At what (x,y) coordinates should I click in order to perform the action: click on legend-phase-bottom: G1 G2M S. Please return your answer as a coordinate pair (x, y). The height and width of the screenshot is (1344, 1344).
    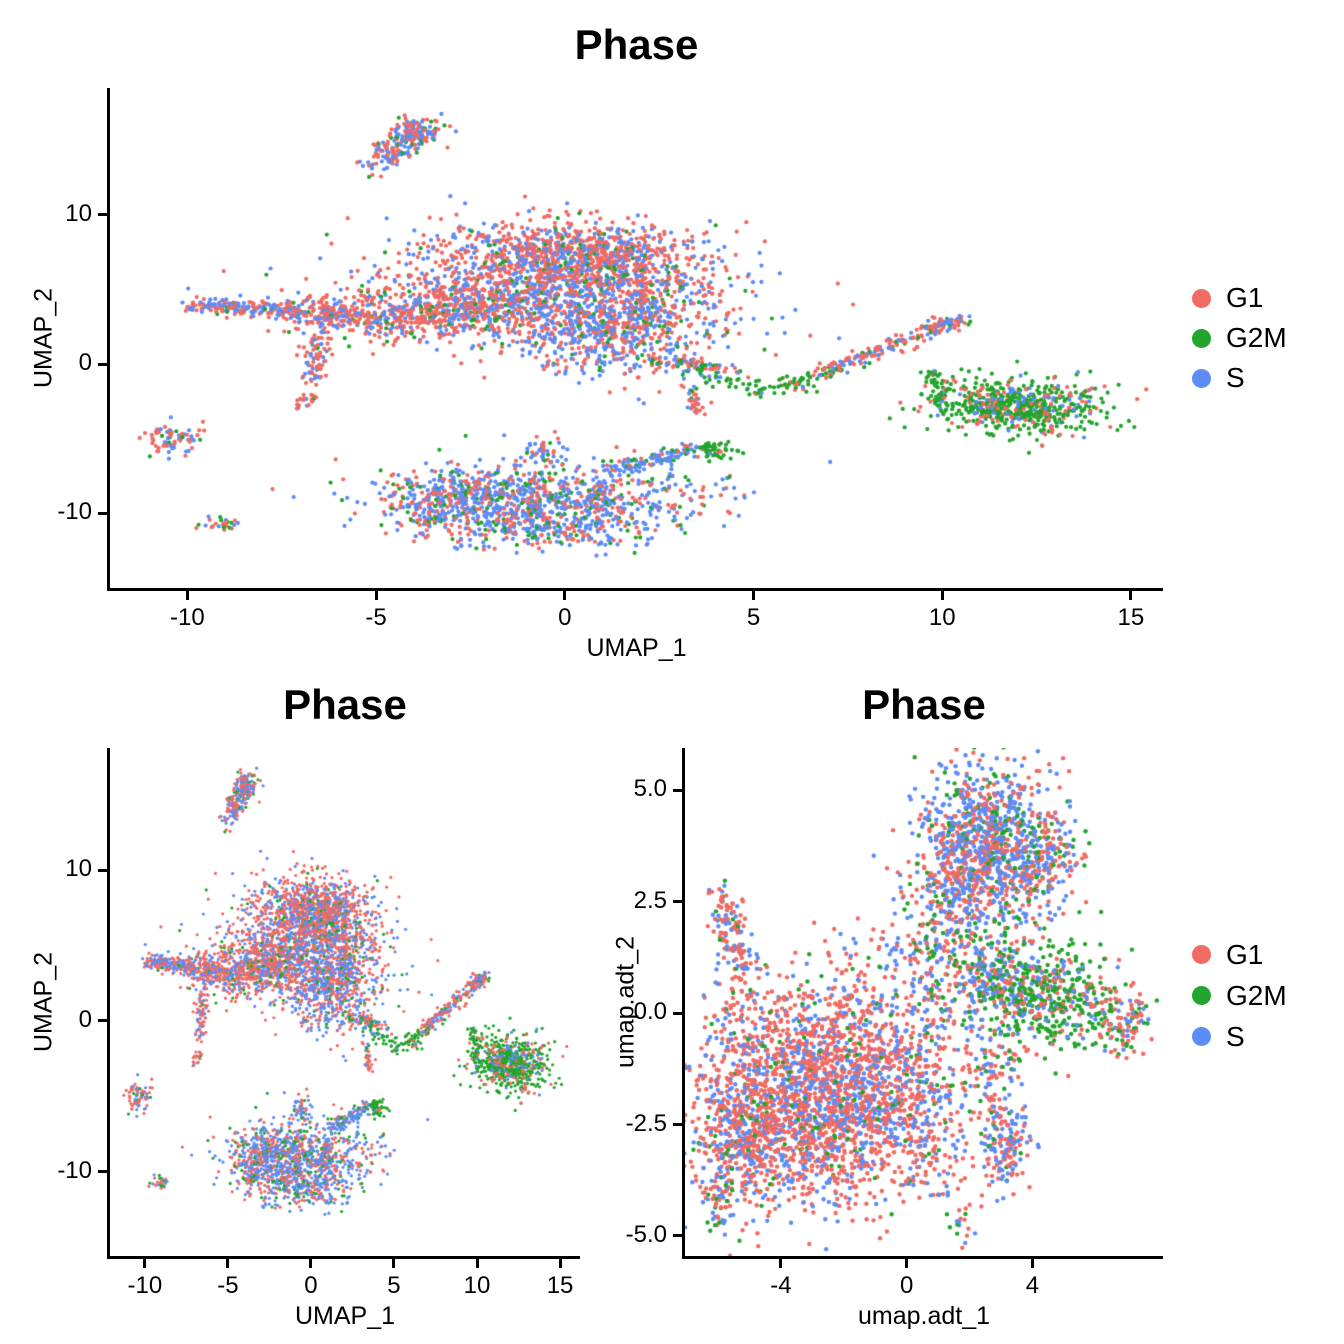
    Looking at the image, I should click on (1239, 995).